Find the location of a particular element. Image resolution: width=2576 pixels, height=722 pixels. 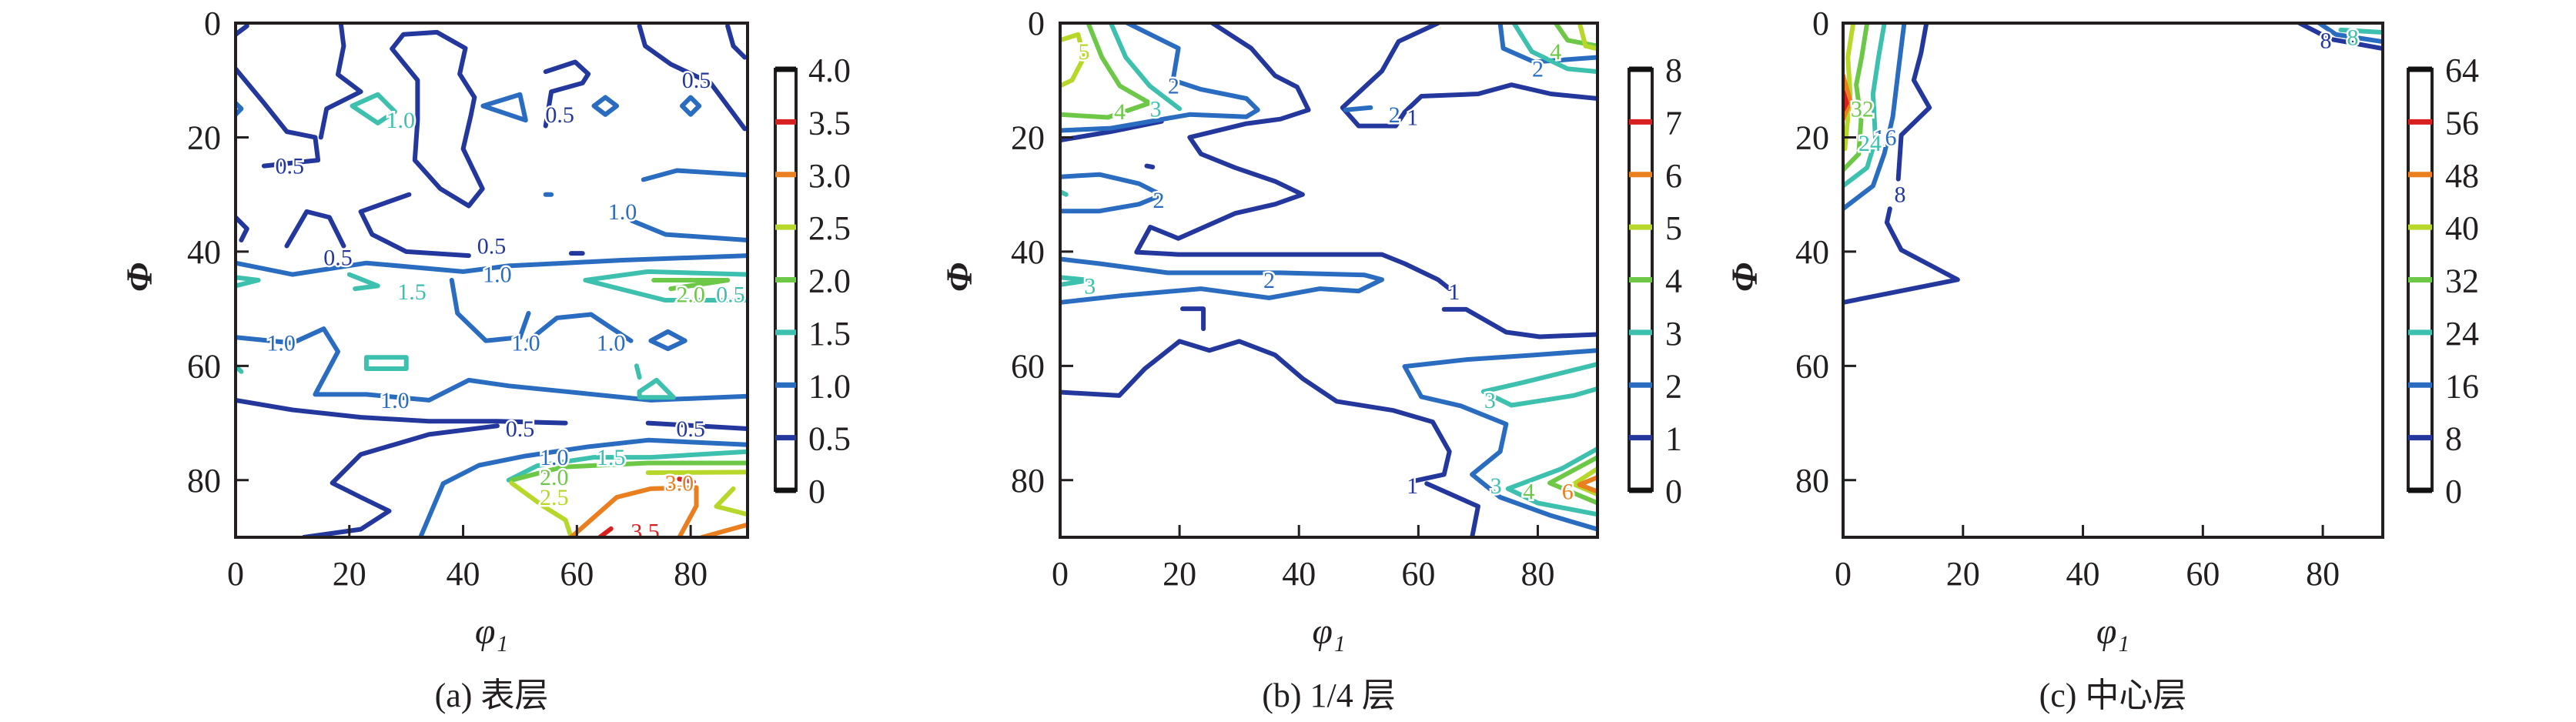

contour-label: 1 is located at coordinates (1413, 117).